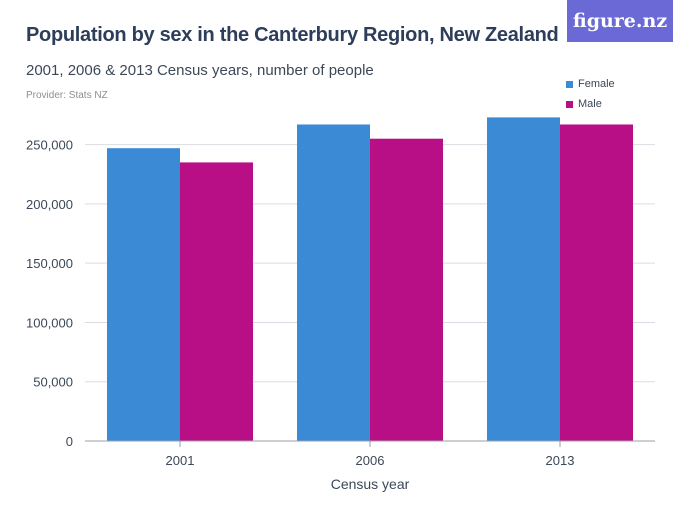  What do you see at coordinates (49, 322) in the screenshot?
I see `y-tick-label: 100,000` at bounding box center [49, 322].